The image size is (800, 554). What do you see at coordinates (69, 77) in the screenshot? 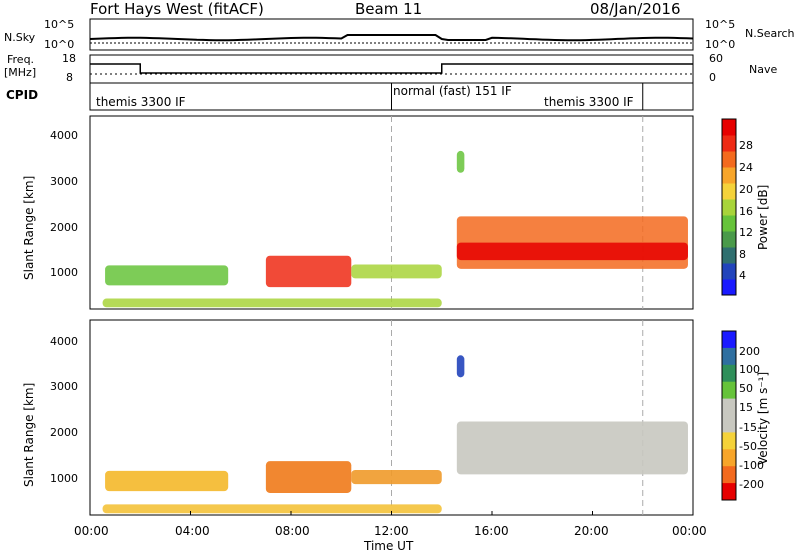
I see `freq-tick-bottom: 8` at bounding box center [69, 77].